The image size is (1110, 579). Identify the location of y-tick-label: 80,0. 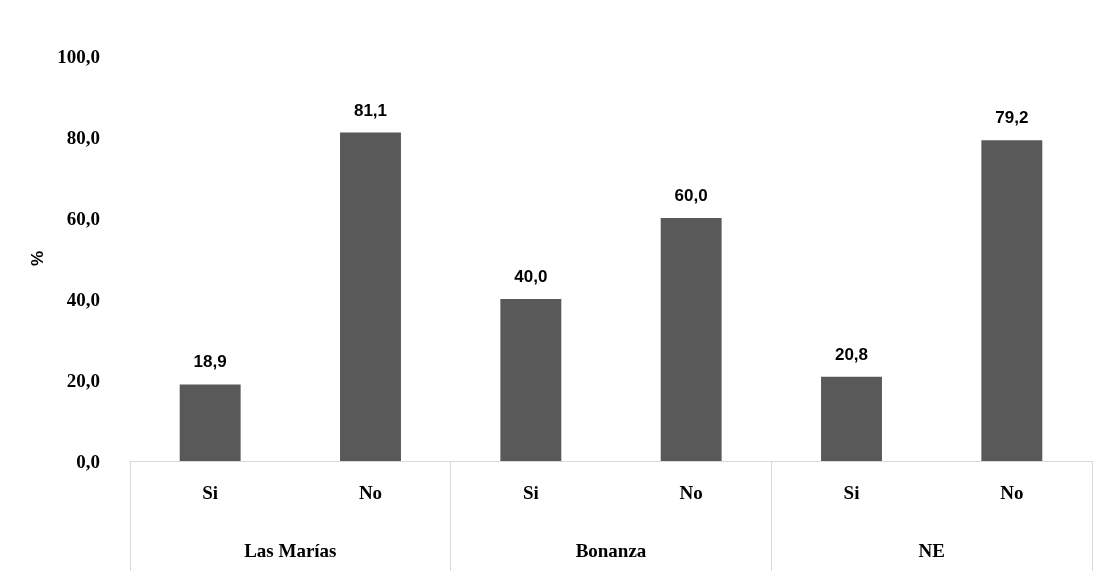
(83, 137).